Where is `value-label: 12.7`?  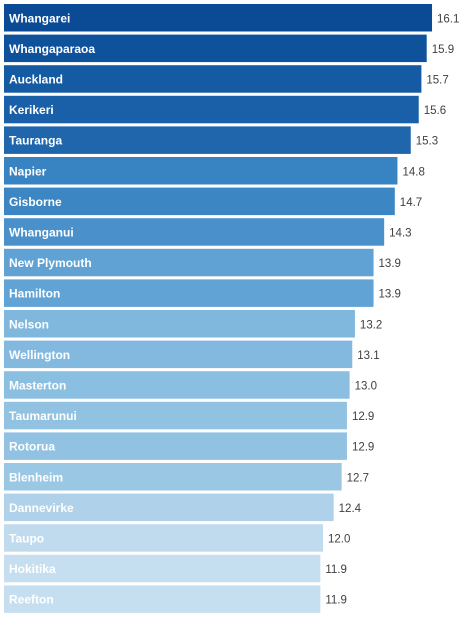 value-label: 12.7 is located at coordinates (358, 478).